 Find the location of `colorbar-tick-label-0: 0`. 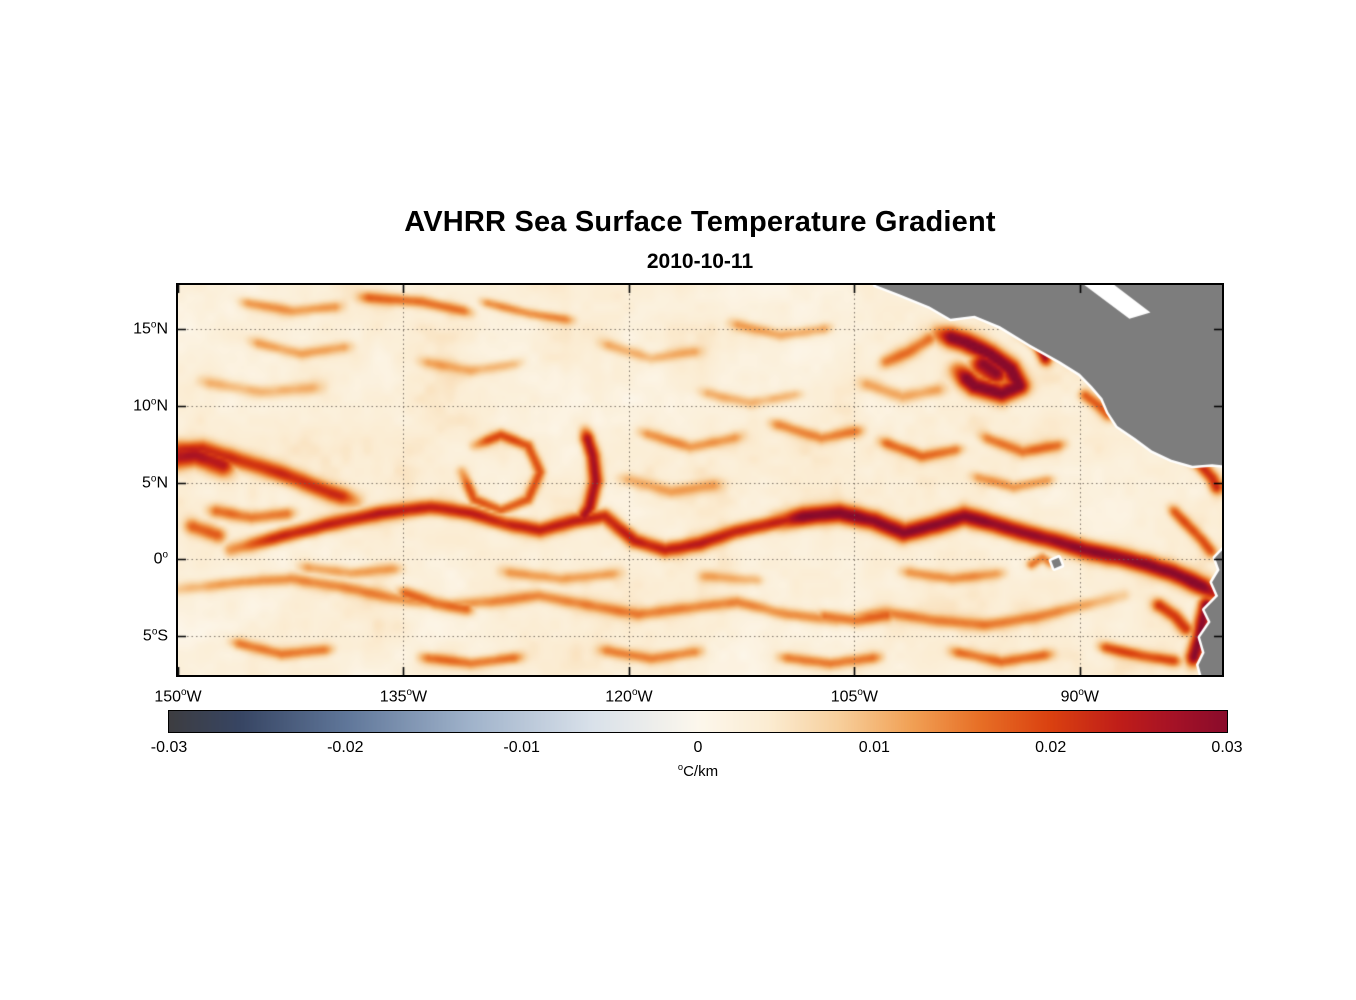

colorbar-tick-label-0: 0 is located at coordinates (698, 747).